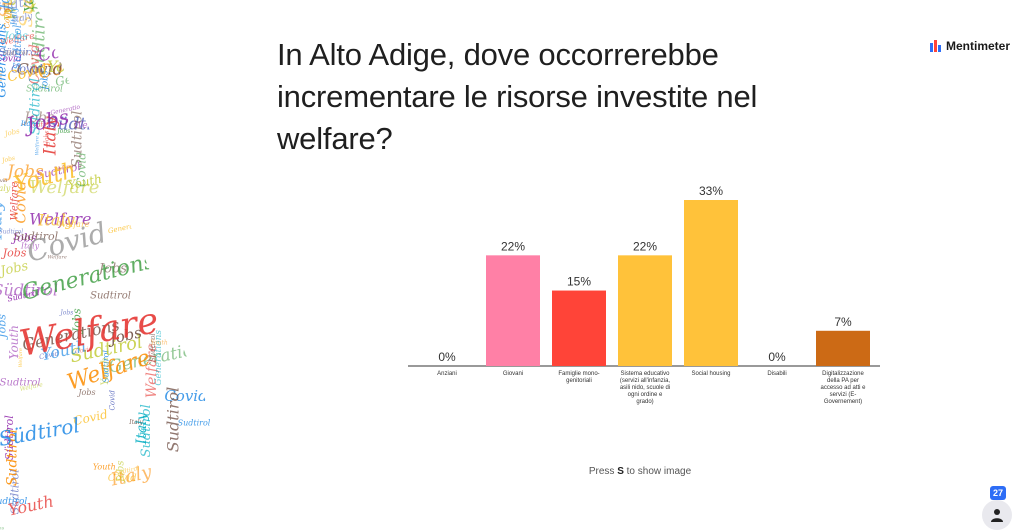 This screenshot has height=532, width=1024. Describe the element at coordinates (447, 374) in the screenshot. I see `category-label: Anziani` at that location.